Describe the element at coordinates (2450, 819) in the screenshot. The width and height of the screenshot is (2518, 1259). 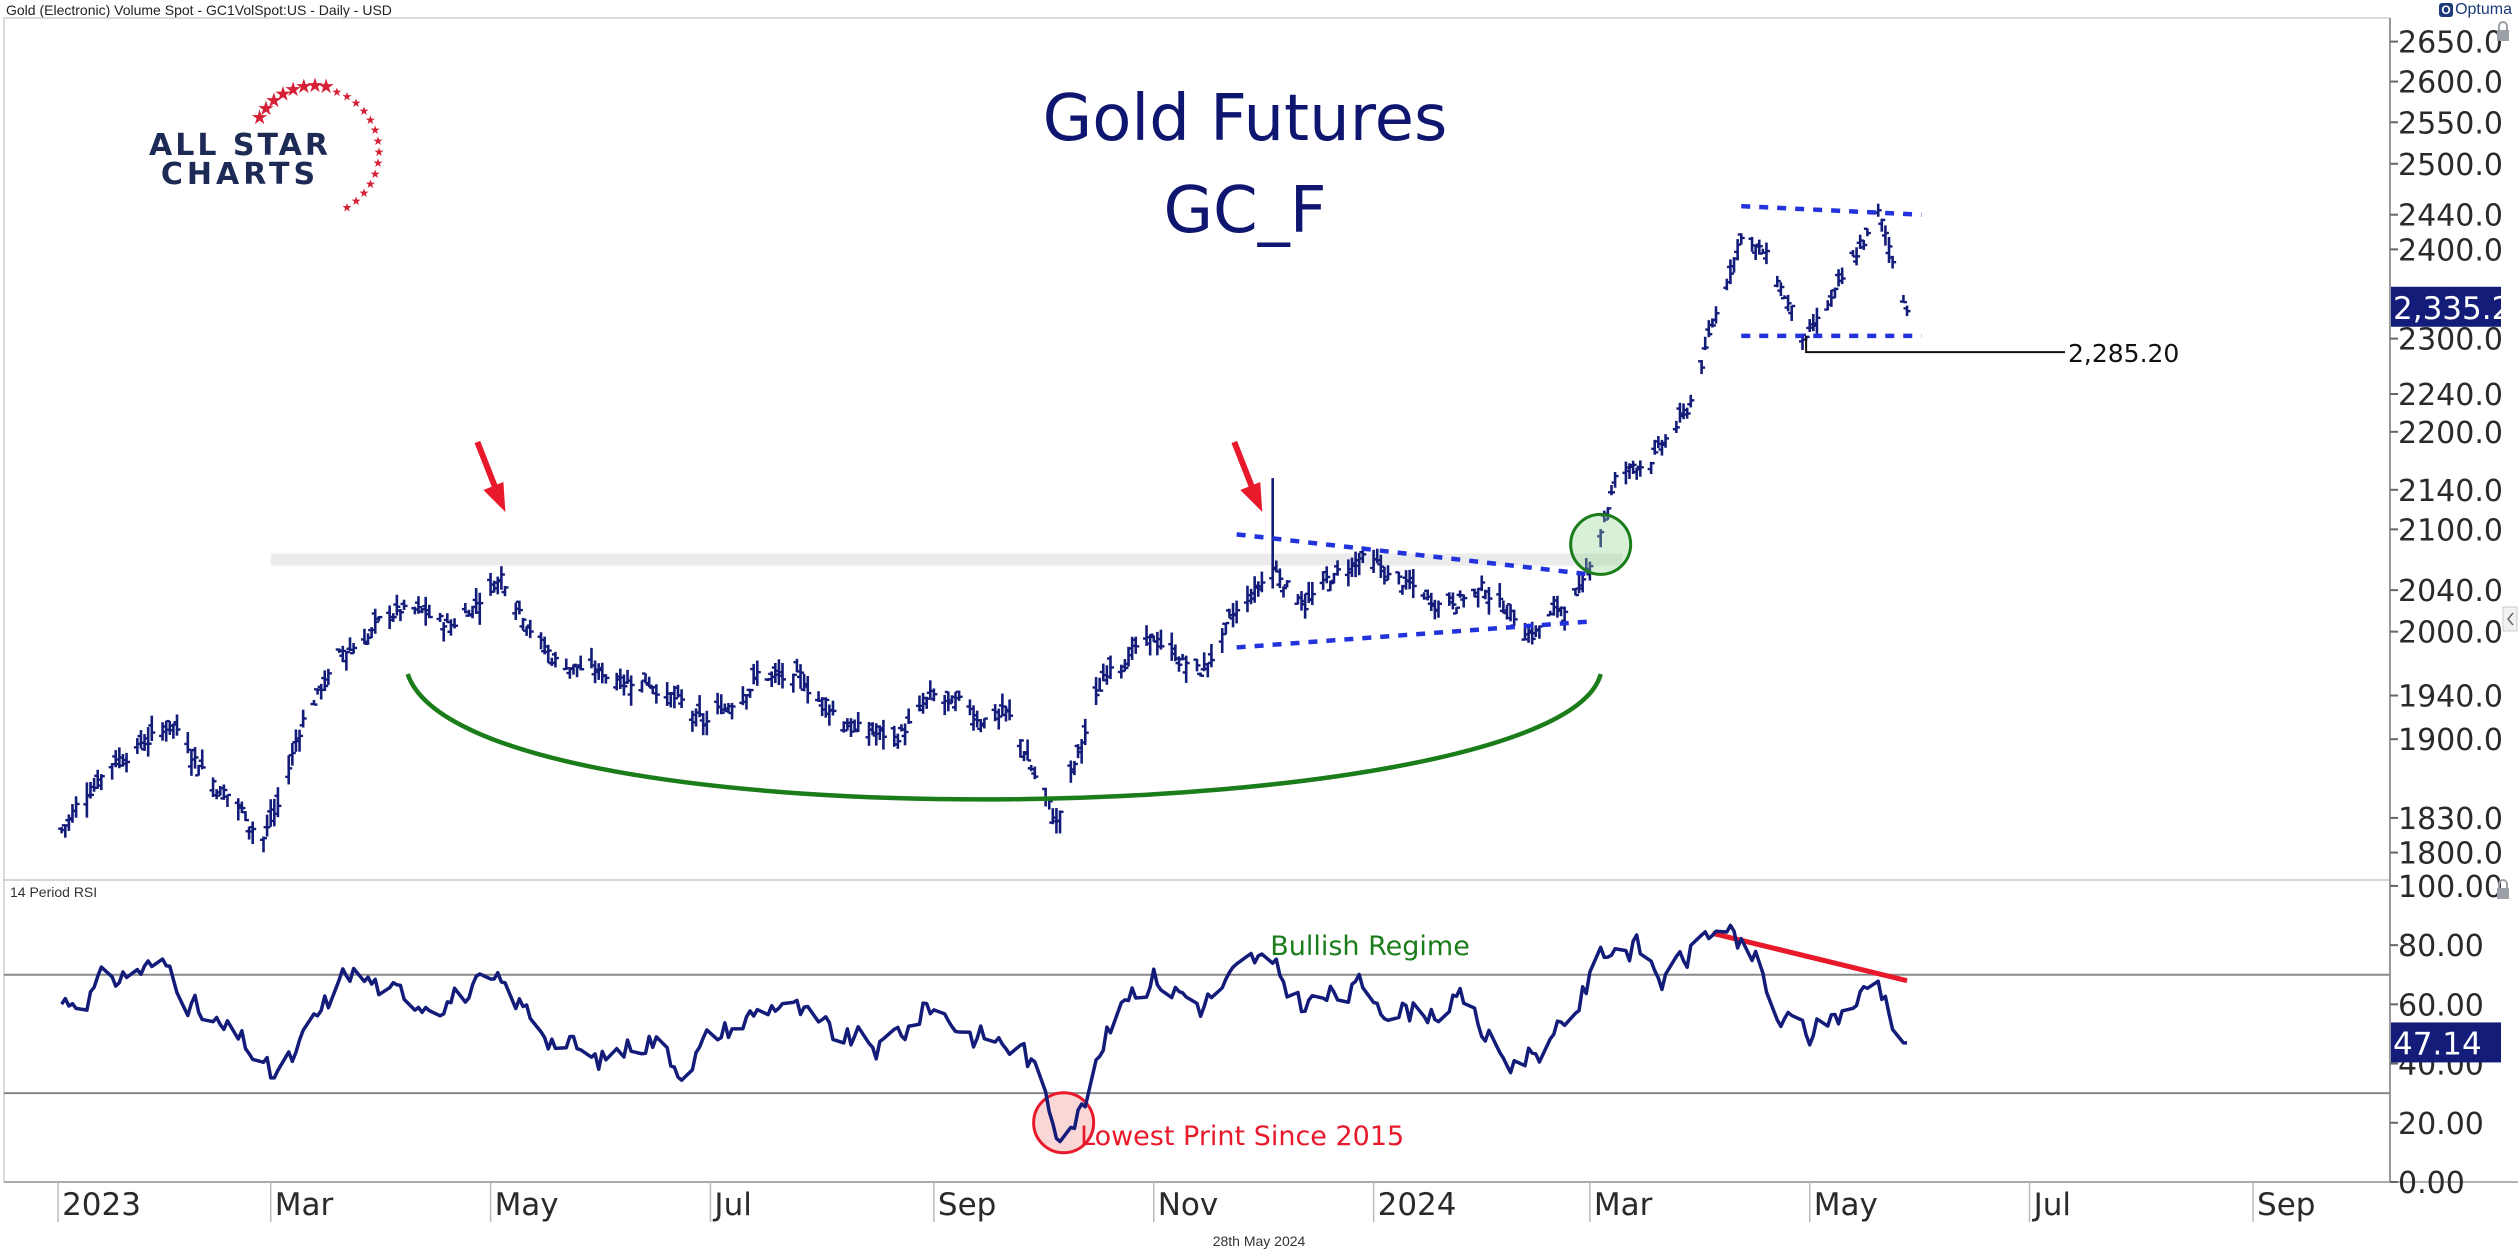
I see `price-tick-label: 1830.0` at that location.